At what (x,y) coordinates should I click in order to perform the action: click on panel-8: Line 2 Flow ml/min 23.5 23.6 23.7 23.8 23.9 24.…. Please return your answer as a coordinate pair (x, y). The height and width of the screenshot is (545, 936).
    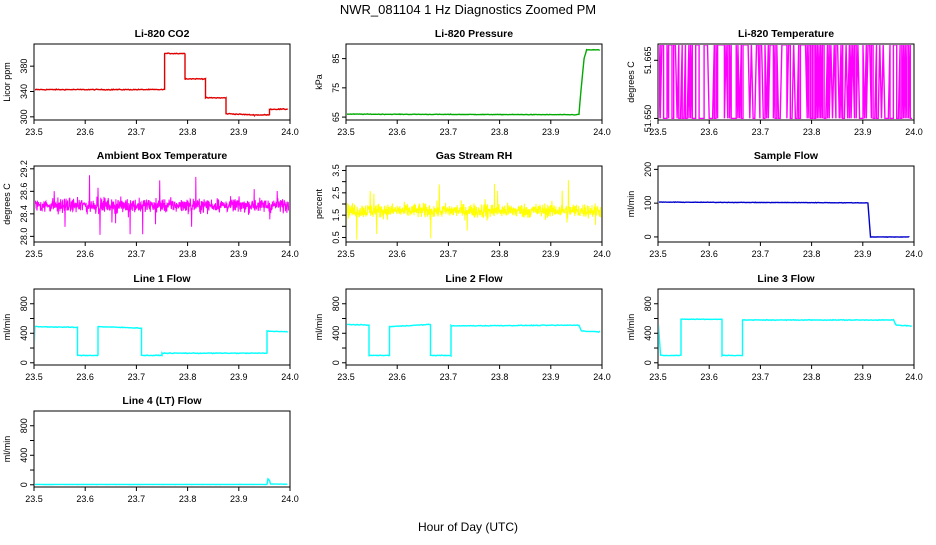
    Looking at the image, I should click on (462, 327).